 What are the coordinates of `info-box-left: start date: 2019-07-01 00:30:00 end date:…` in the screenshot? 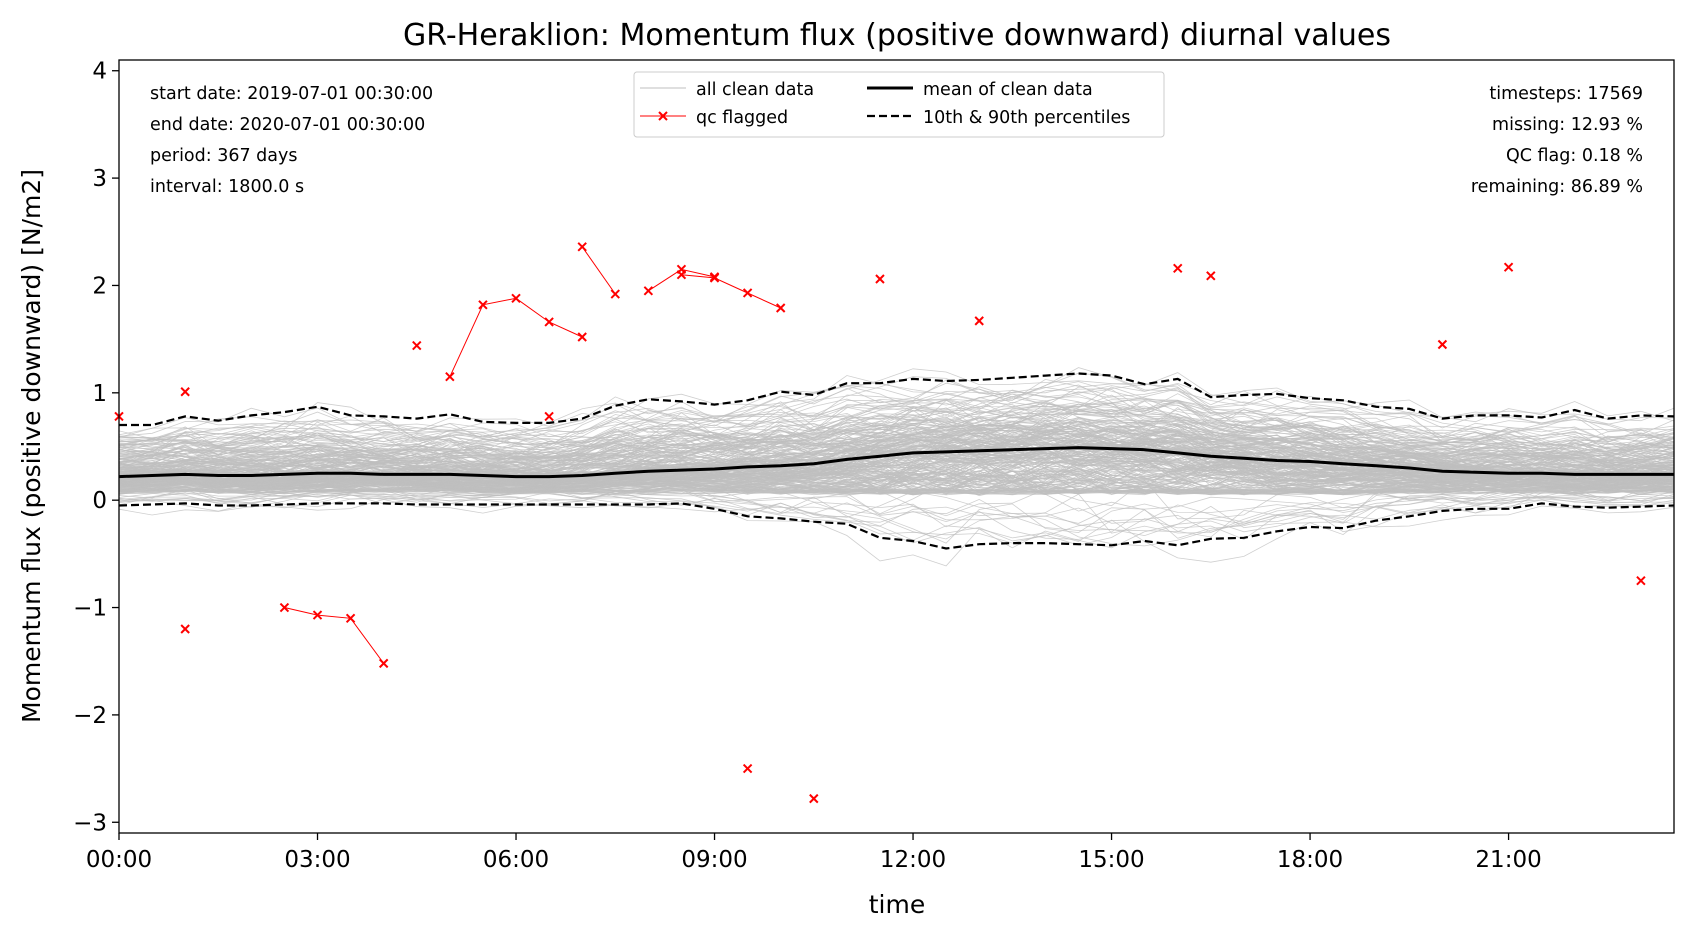 It's located at (291, 140).